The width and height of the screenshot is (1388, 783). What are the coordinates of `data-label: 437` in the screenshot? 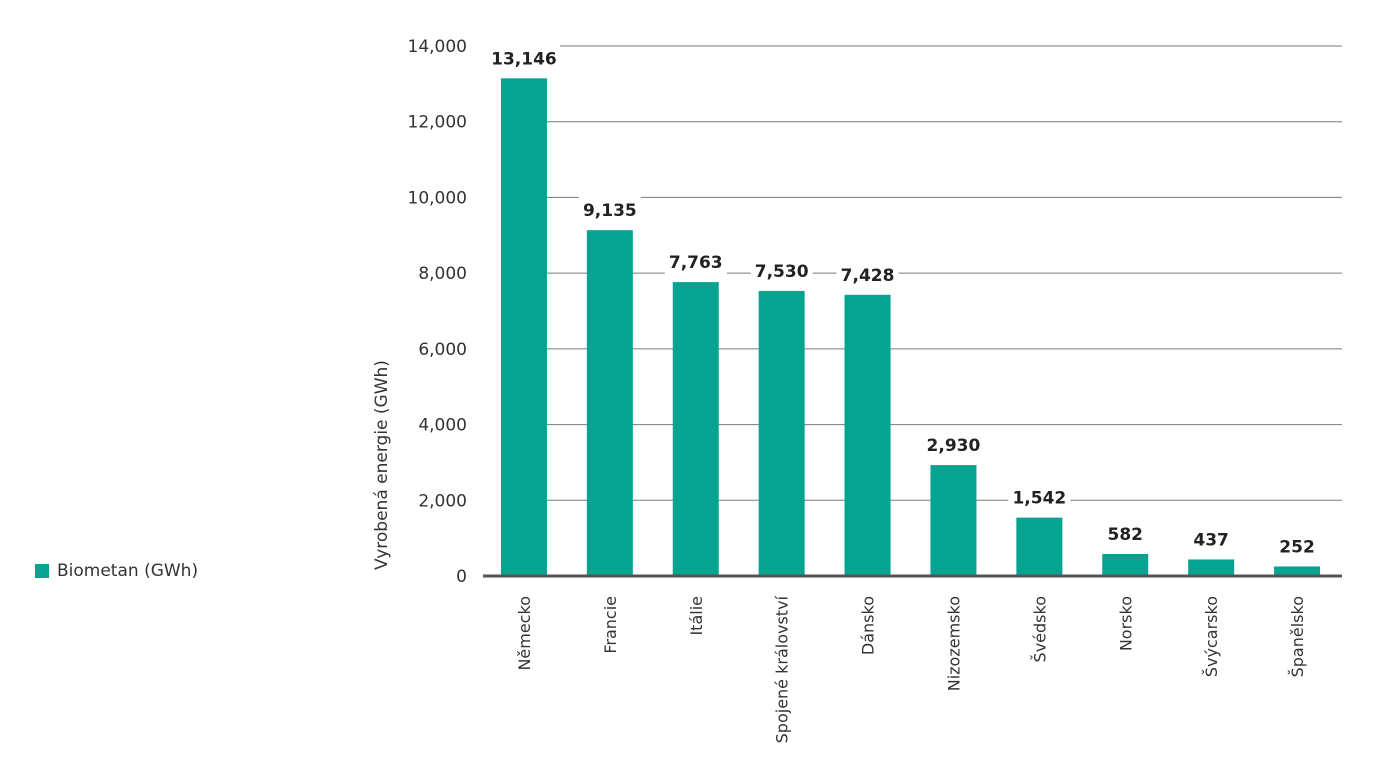 It's located at (1211, 540).